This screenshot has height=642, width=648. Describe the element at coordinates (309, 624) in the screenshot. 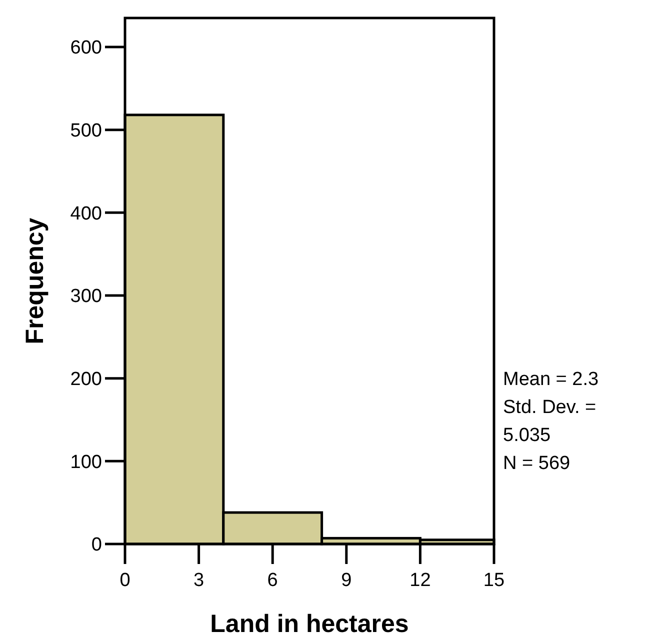

I see `x-axis-title: Land in hectares` at that location.